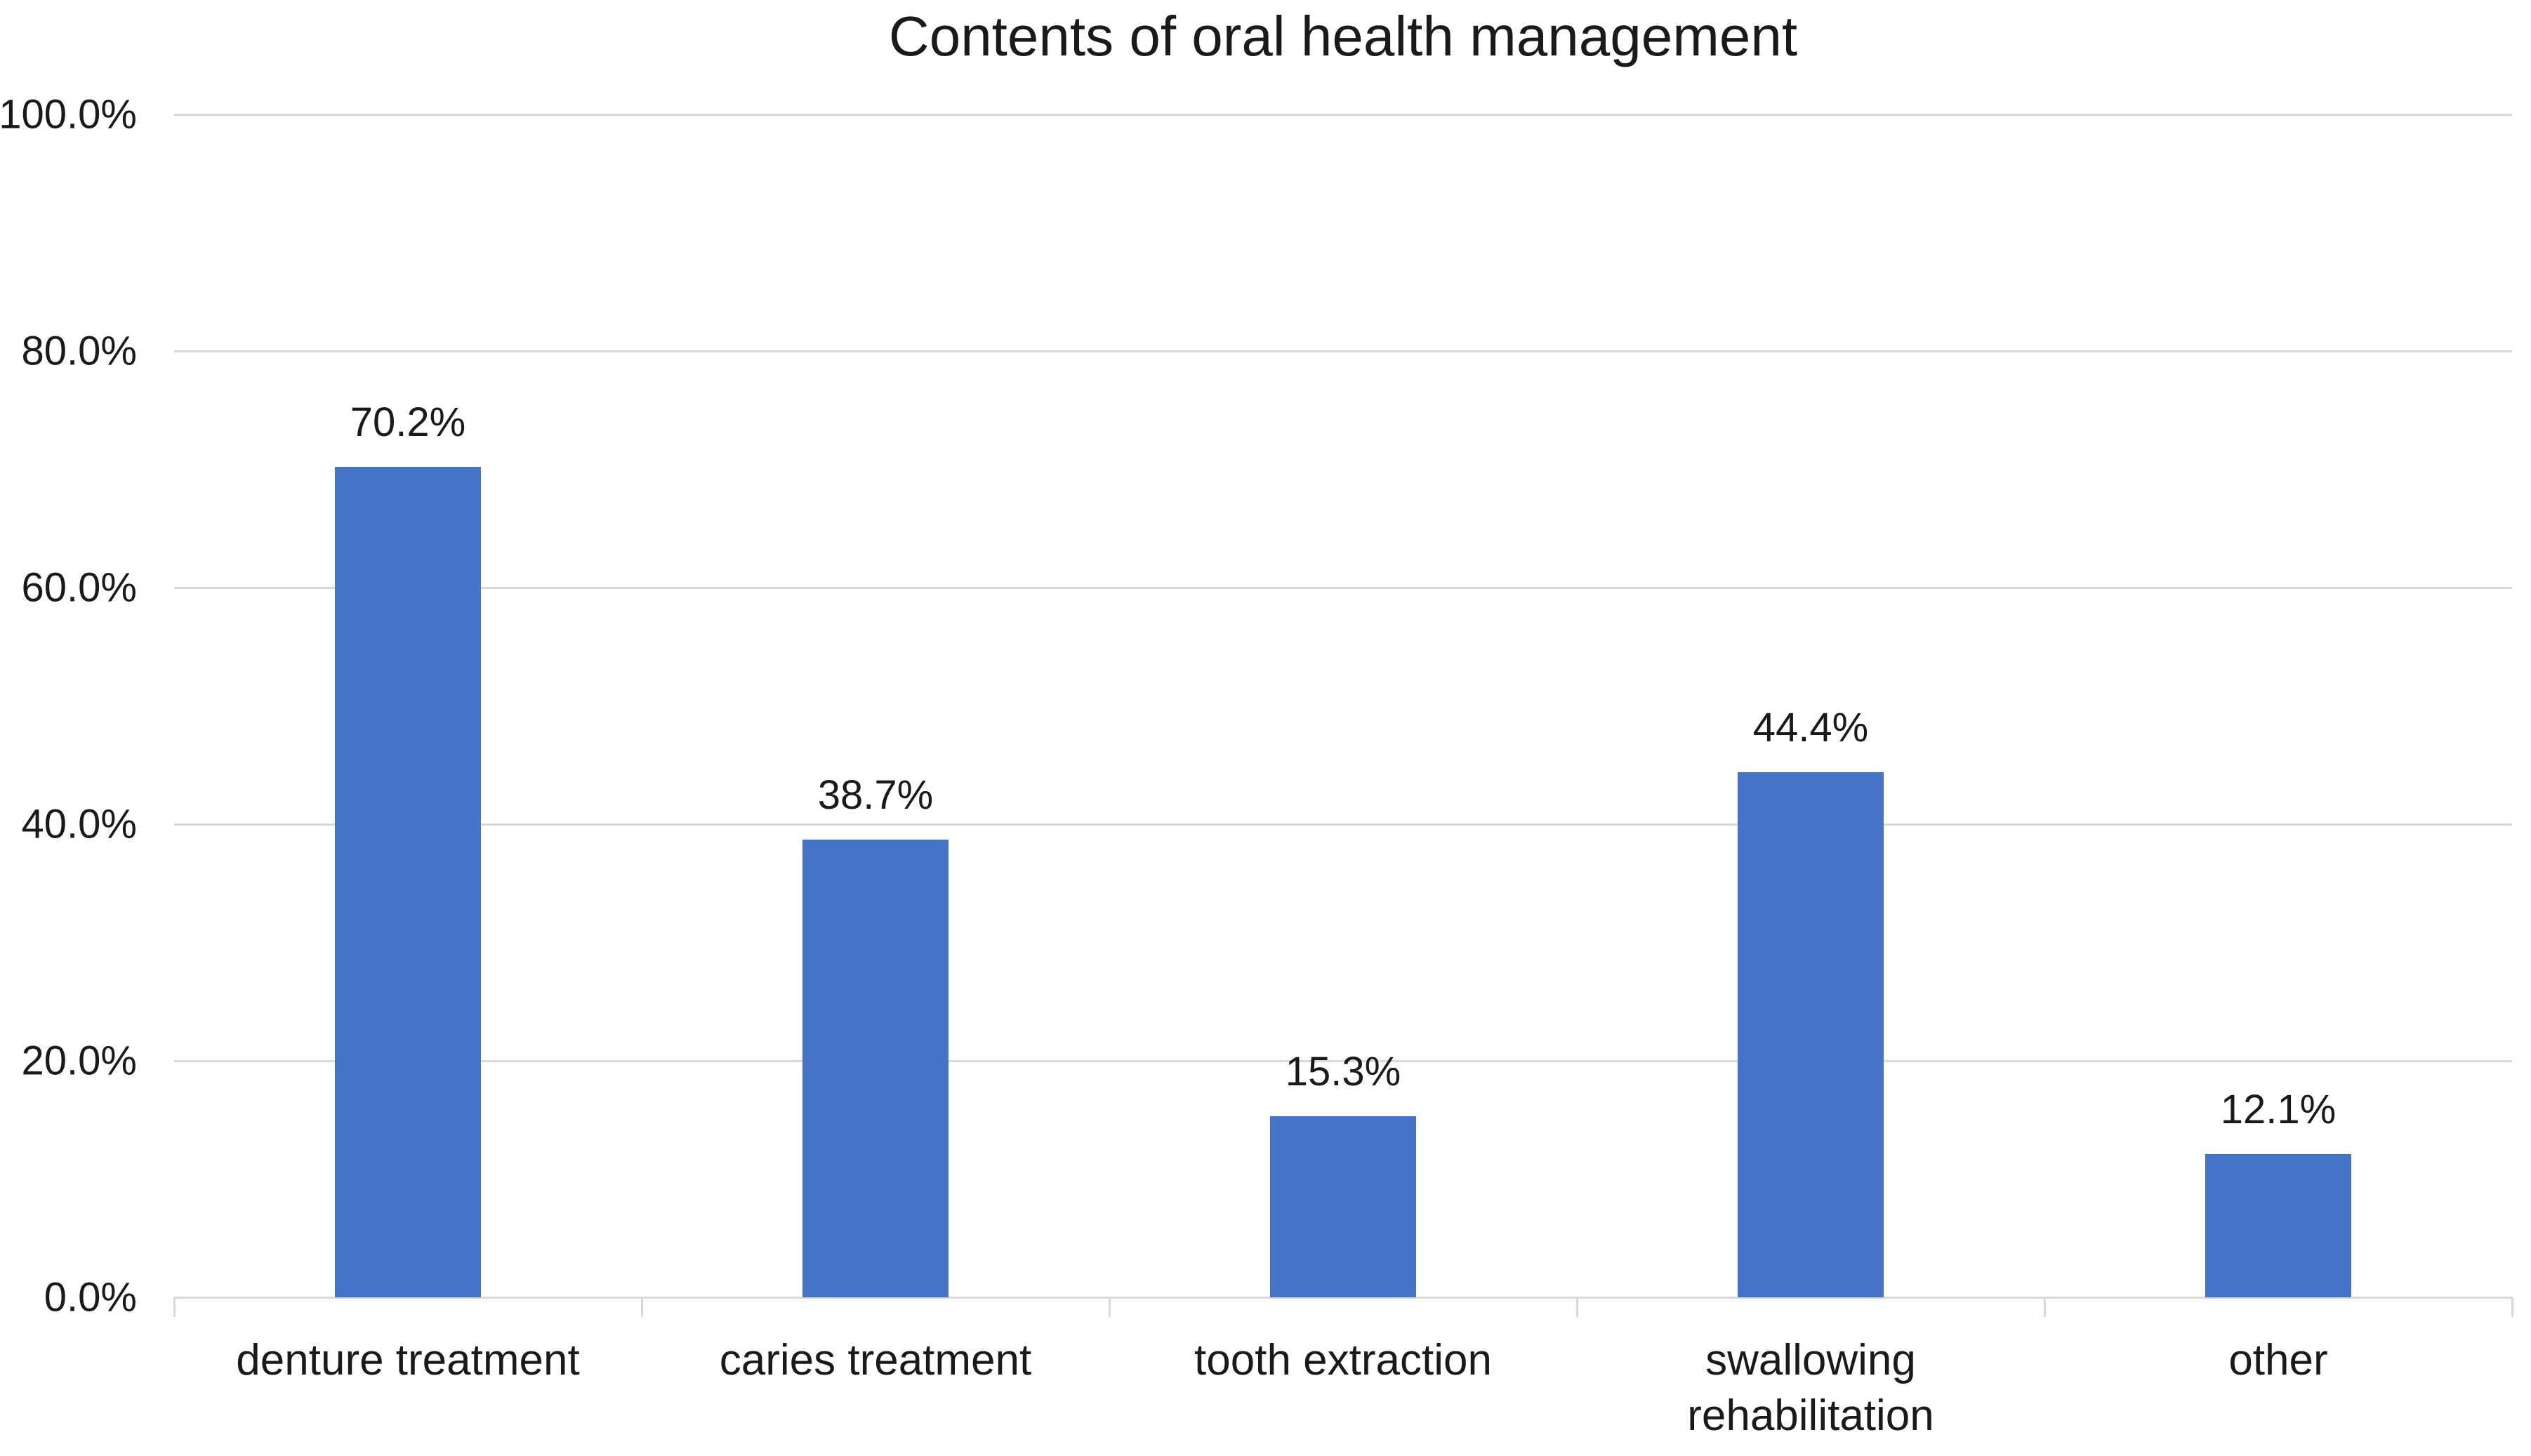 The image size is (2531, 1456). Describe the element at coordinates (875, 1068) in the screenshot. I see `bar-caries-treatment` at that location.